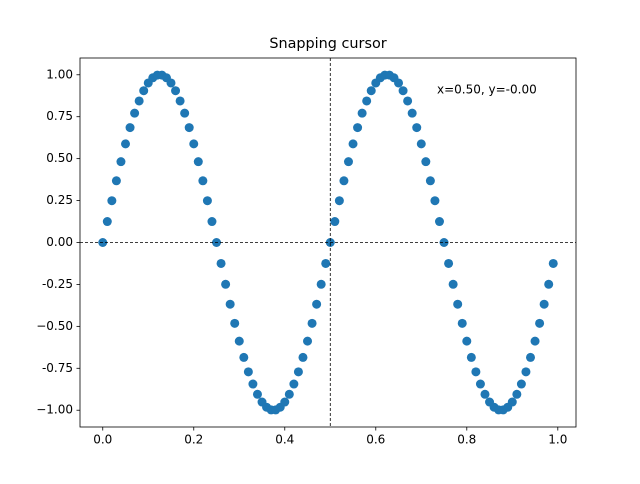 This screenshot has width=640, height=484. I want to click on y-tick-label: 0.00, so click(59, 242).